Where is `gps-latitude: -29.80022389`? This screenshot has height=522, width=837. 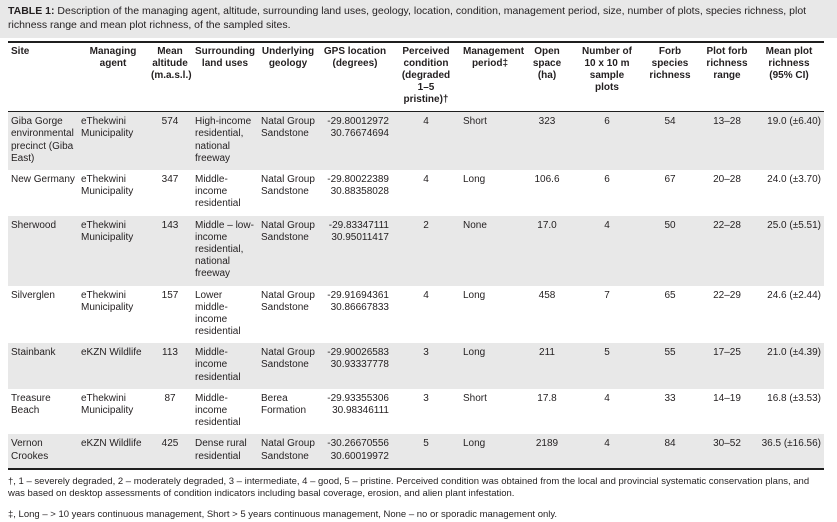
gps-latitude: -29.80022389 is located at coordinates (358, 180).